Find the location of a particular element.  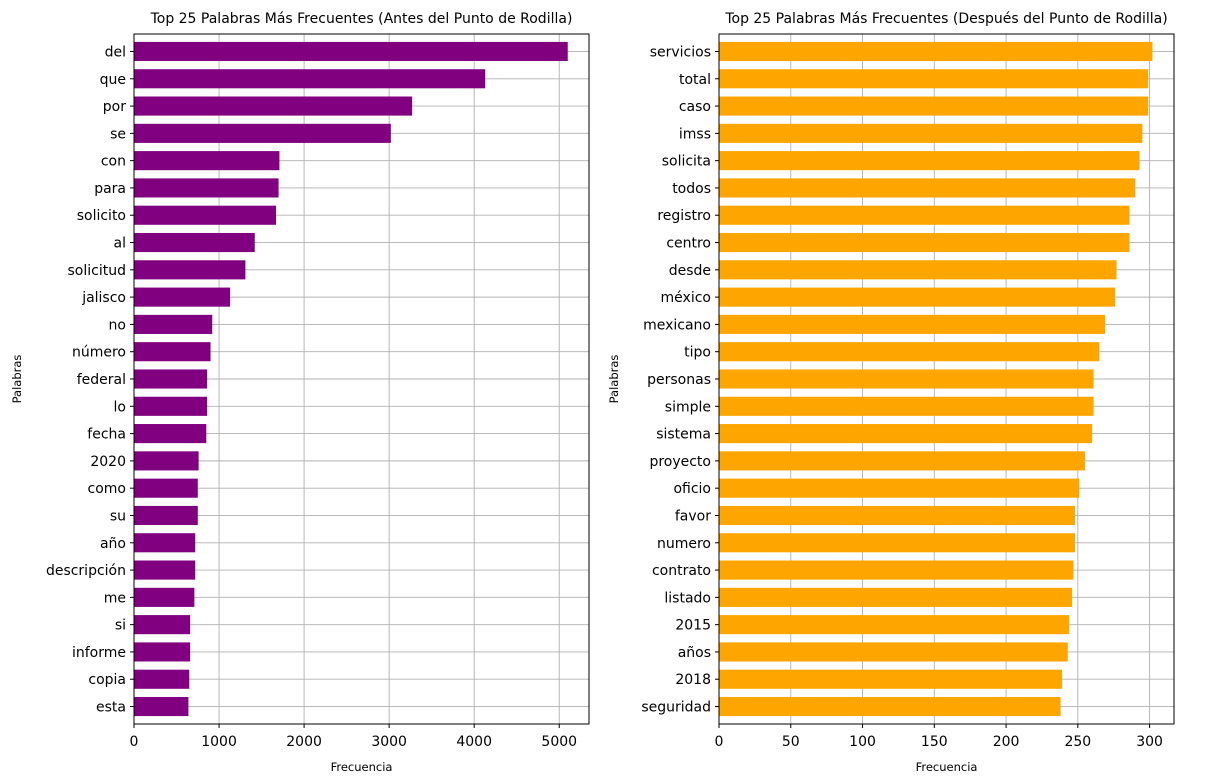

left-y-axis-label: Palabras is located at coordinates (17, 379).